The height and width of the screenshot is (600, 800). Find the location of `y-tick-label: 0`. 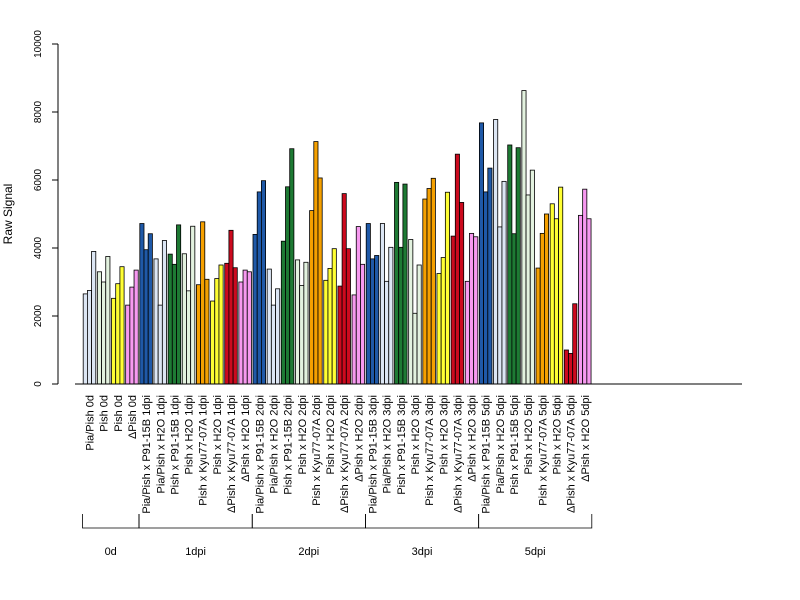

y-tick-label: 0 is located at coordinates (38, 384).